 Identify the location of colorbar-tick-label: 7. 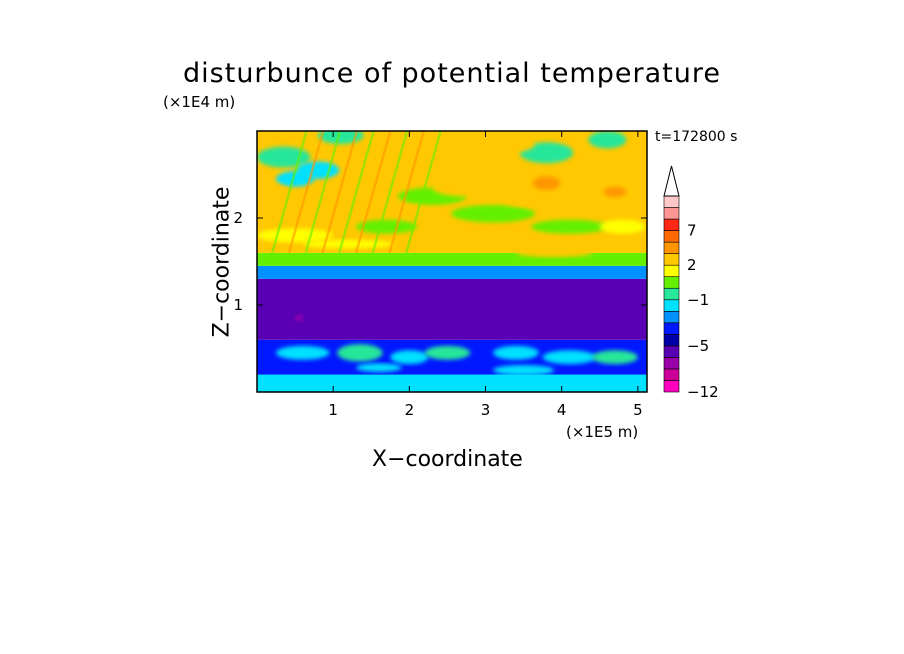
(692, 231).